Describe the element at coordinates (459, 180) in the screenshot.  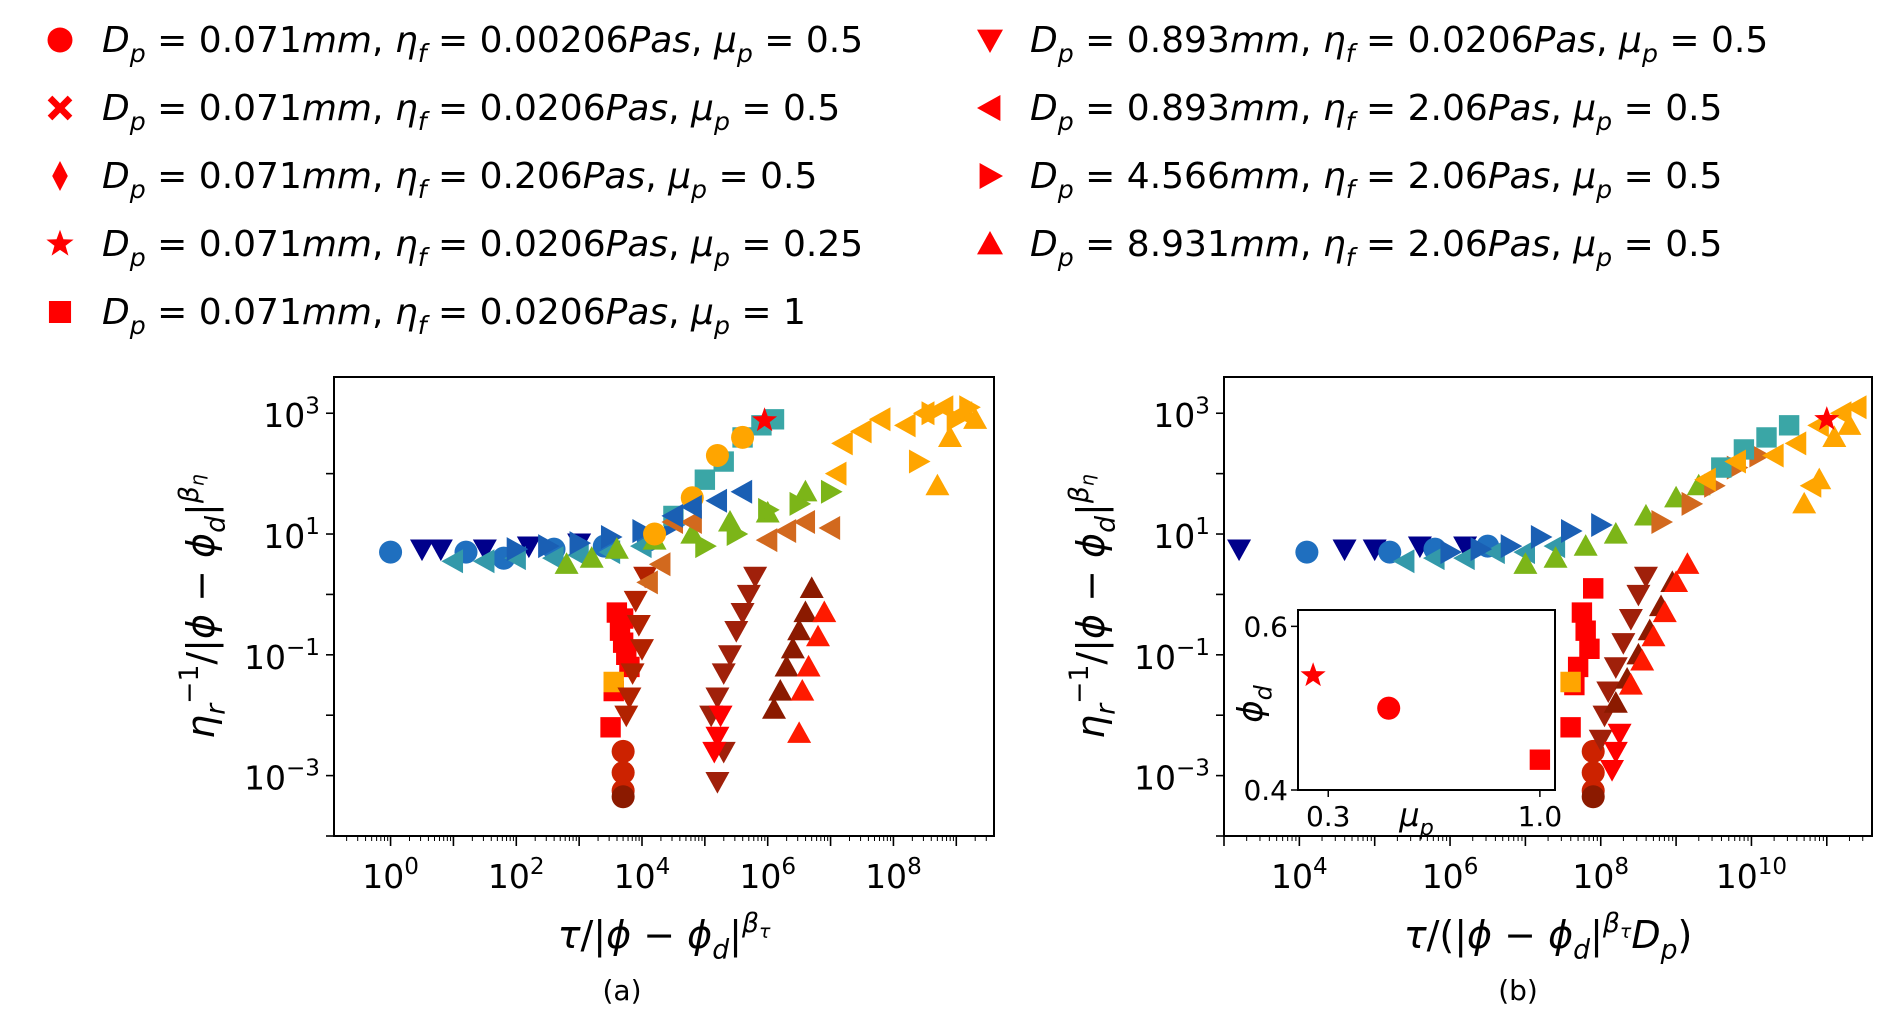
I see `legend-label-2: Dp = 0.071mm, ηf = 0.206Pas, μp = 0.5` at that location.